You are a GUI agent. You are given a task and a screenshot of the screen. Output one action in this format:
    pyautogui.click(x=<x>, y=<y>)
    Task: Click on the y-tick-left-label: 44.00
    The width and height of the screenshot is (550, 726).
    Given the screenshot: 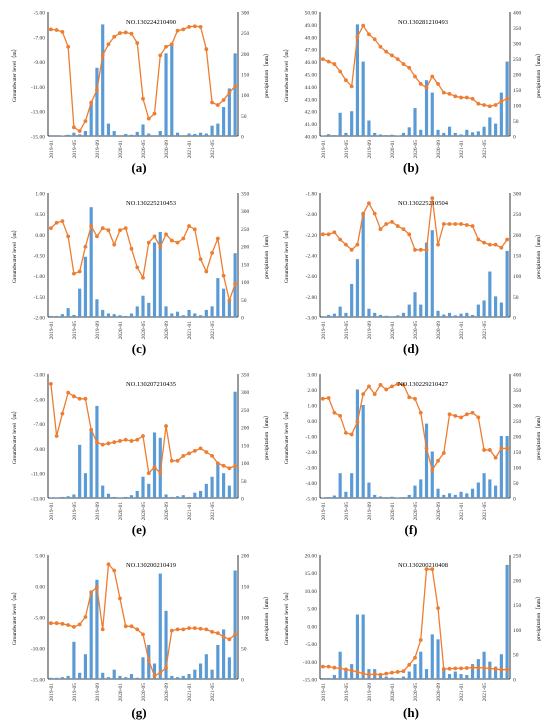 What is the action you would take?
    pyautogui.click(x=311, y=88)
    